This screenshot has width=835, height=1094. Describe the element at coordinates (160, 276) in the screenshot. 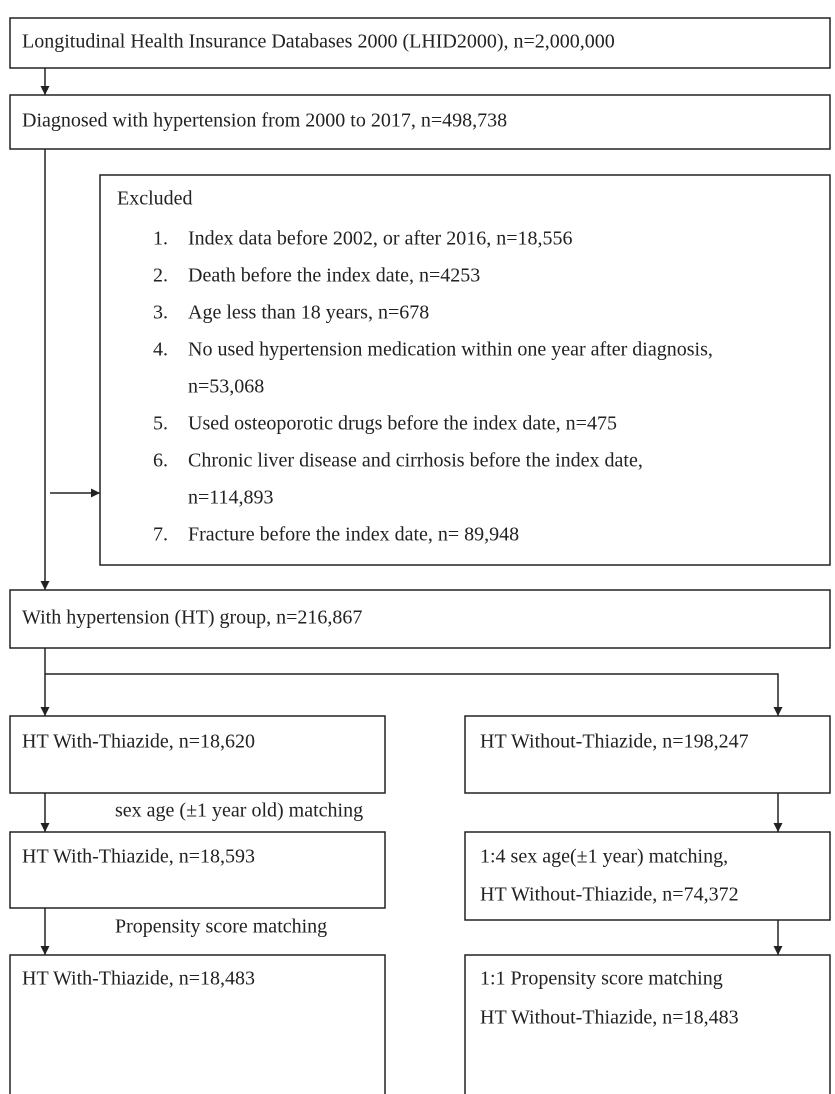

I see `item-number: 2.` at that location.